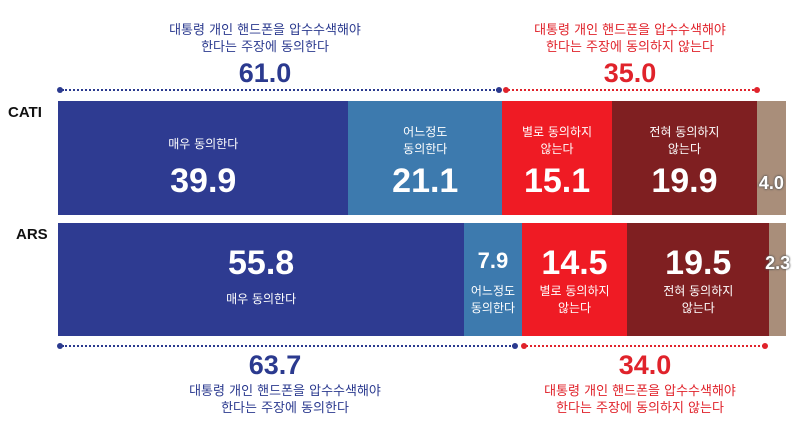  Describe the element at coordinates (280, 90) in the screenshot. I see `cati-agree-bracket` at that location.